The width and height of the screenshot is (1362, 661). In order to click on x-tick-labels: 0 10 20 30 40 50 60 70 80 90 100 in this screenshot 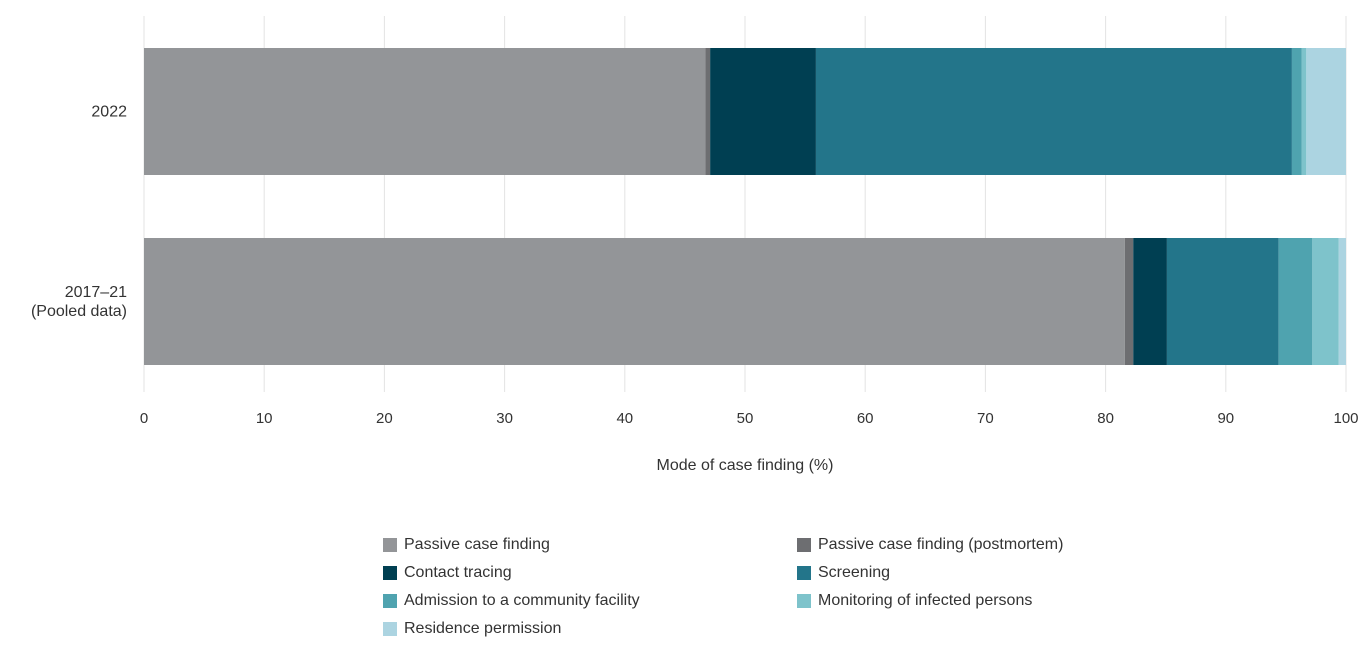, I will do `click(749, 418)`.